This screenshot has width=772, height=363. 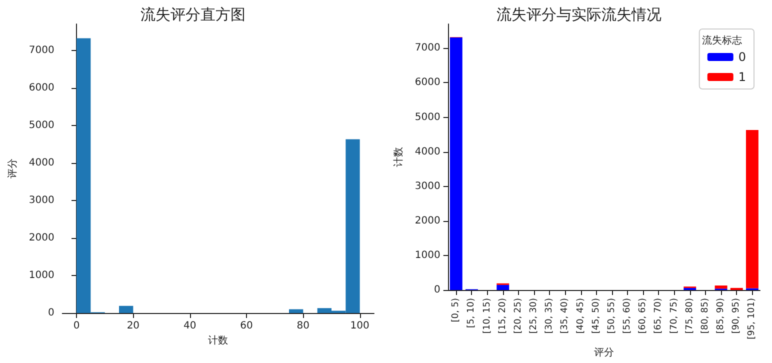 What do you see at coordinates (437, 290) in the screenshot?
I see `y-tick-label: 0` at bounding box center [437, 290].